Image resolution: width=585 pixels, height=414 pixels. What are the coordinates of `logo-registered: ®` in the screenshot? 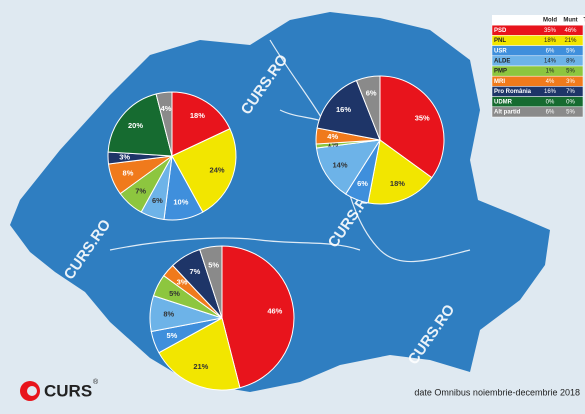 It's located at (96, 382).